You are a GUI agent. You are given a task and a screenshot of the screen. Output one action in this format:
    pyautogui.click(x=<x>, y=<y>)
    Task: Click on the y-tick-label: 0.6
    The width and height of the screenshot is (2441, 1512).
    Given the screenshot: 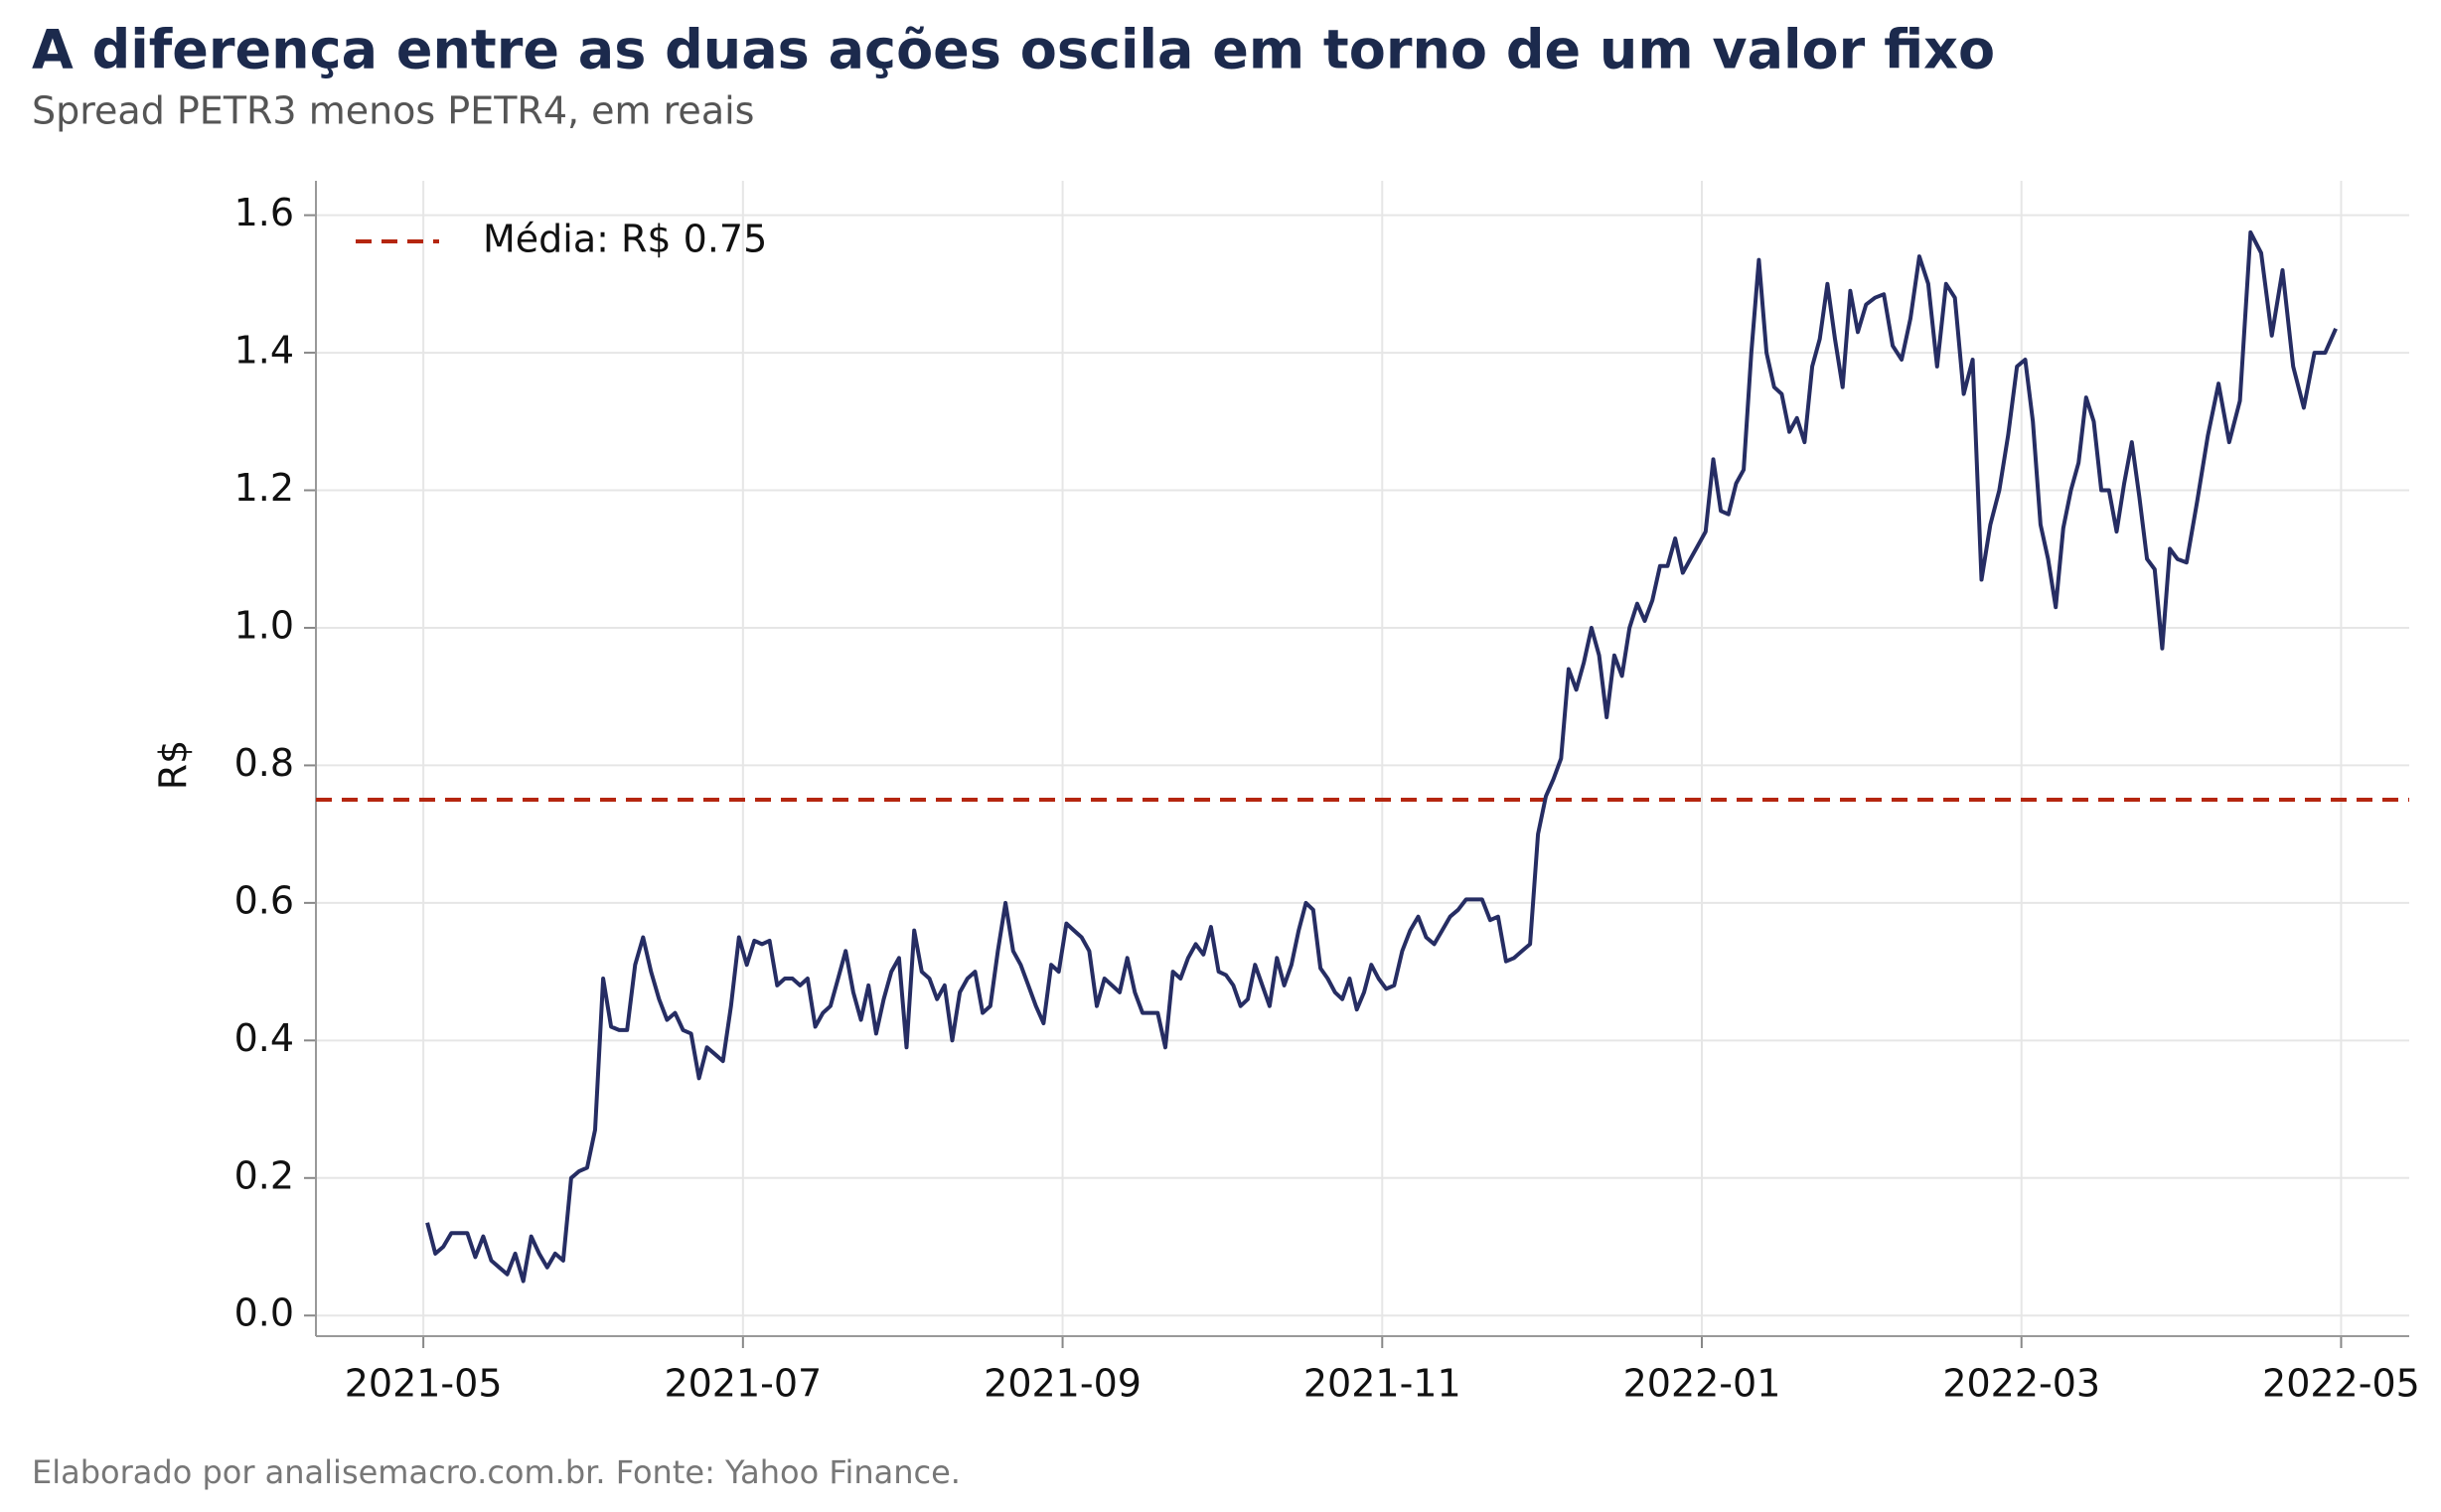 What is the action you would take?
    pyautogui.click(x=264, y=900)
    